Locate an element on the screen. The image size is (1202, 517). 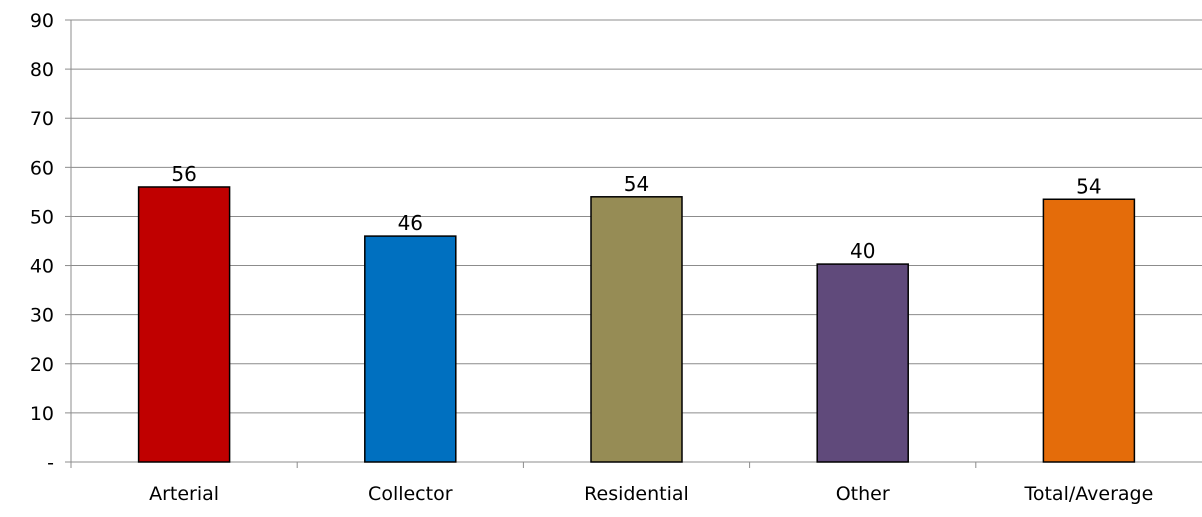
category-label: Residential is located at coordinates (636, 494).